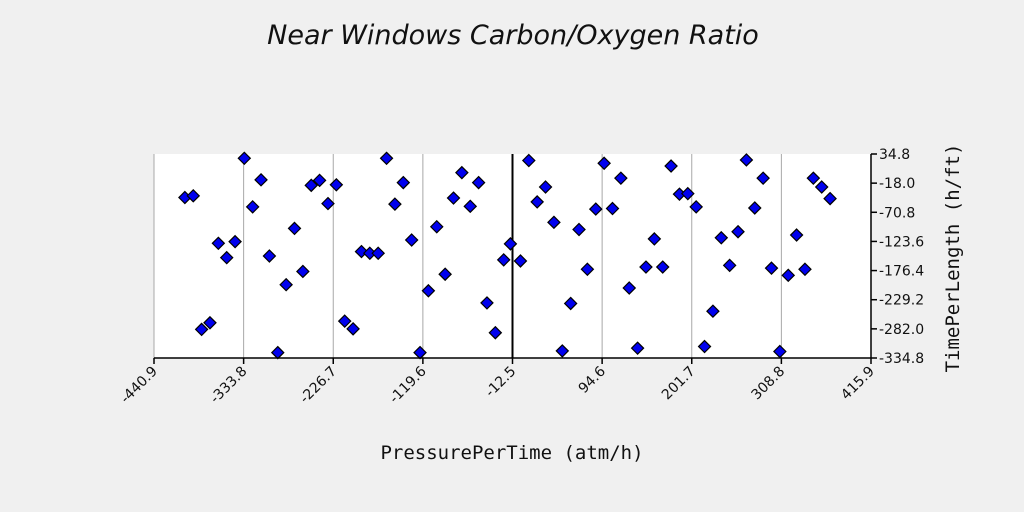 This screenshot has width=1024, height=512. What do you see at coordinates (897, 213) in the screenshot?
I see `y-tick-label: -70.8` at bounding box center [897, 213].